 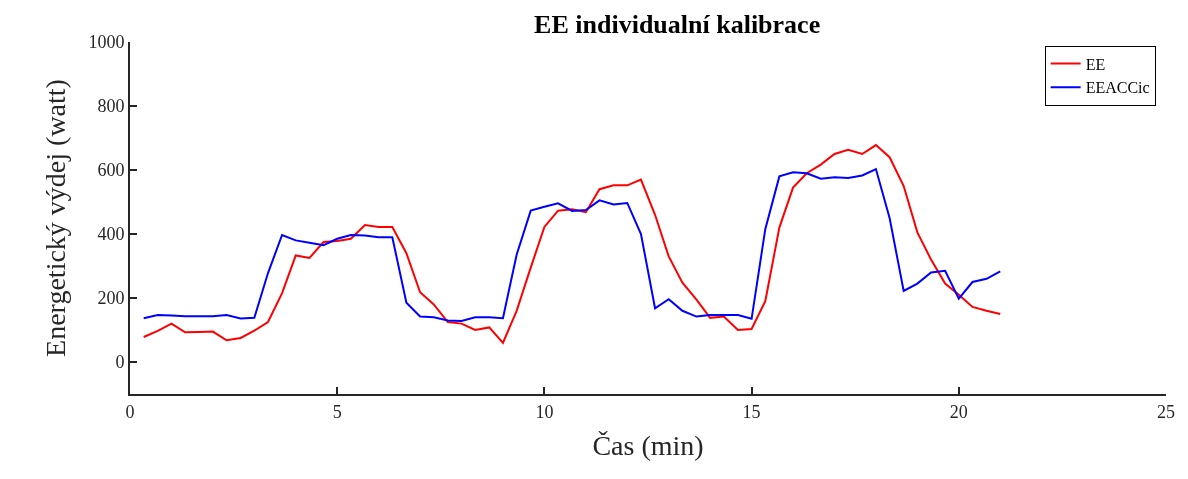 What do you see at coordinates (111, 170) in the screenshot?
I see `y-tick-label: 600` at bounding box center [111, 170].